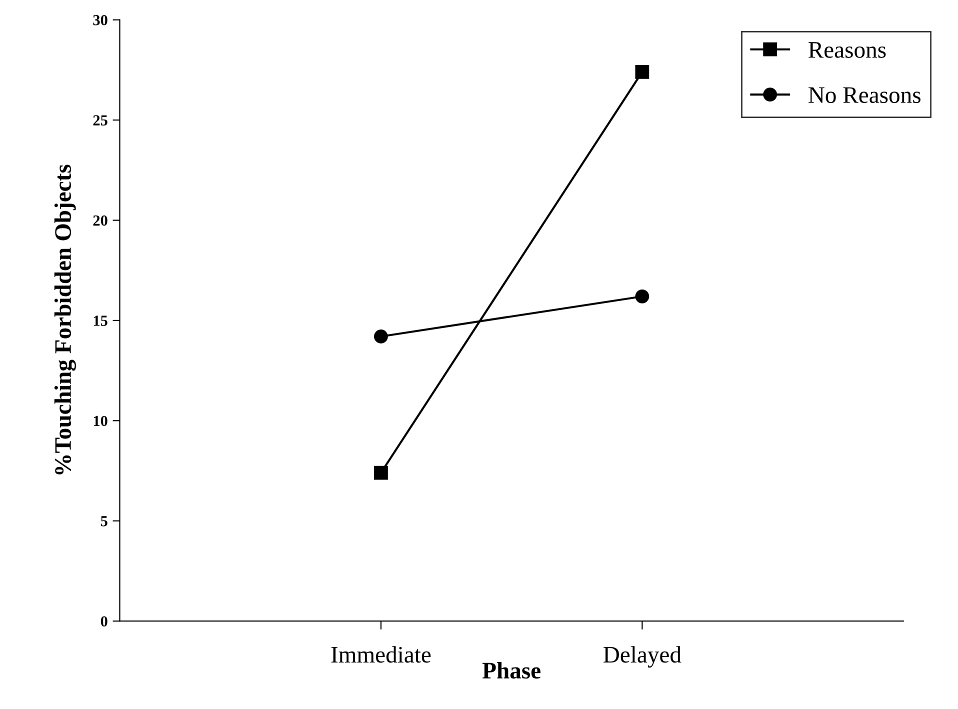 The width and height of the screenshot is (958, 709). What do you see at coordinates (864, 95) in the screenshot?
I see `legend-label: No Reasons` at bounding box center [864, 95].